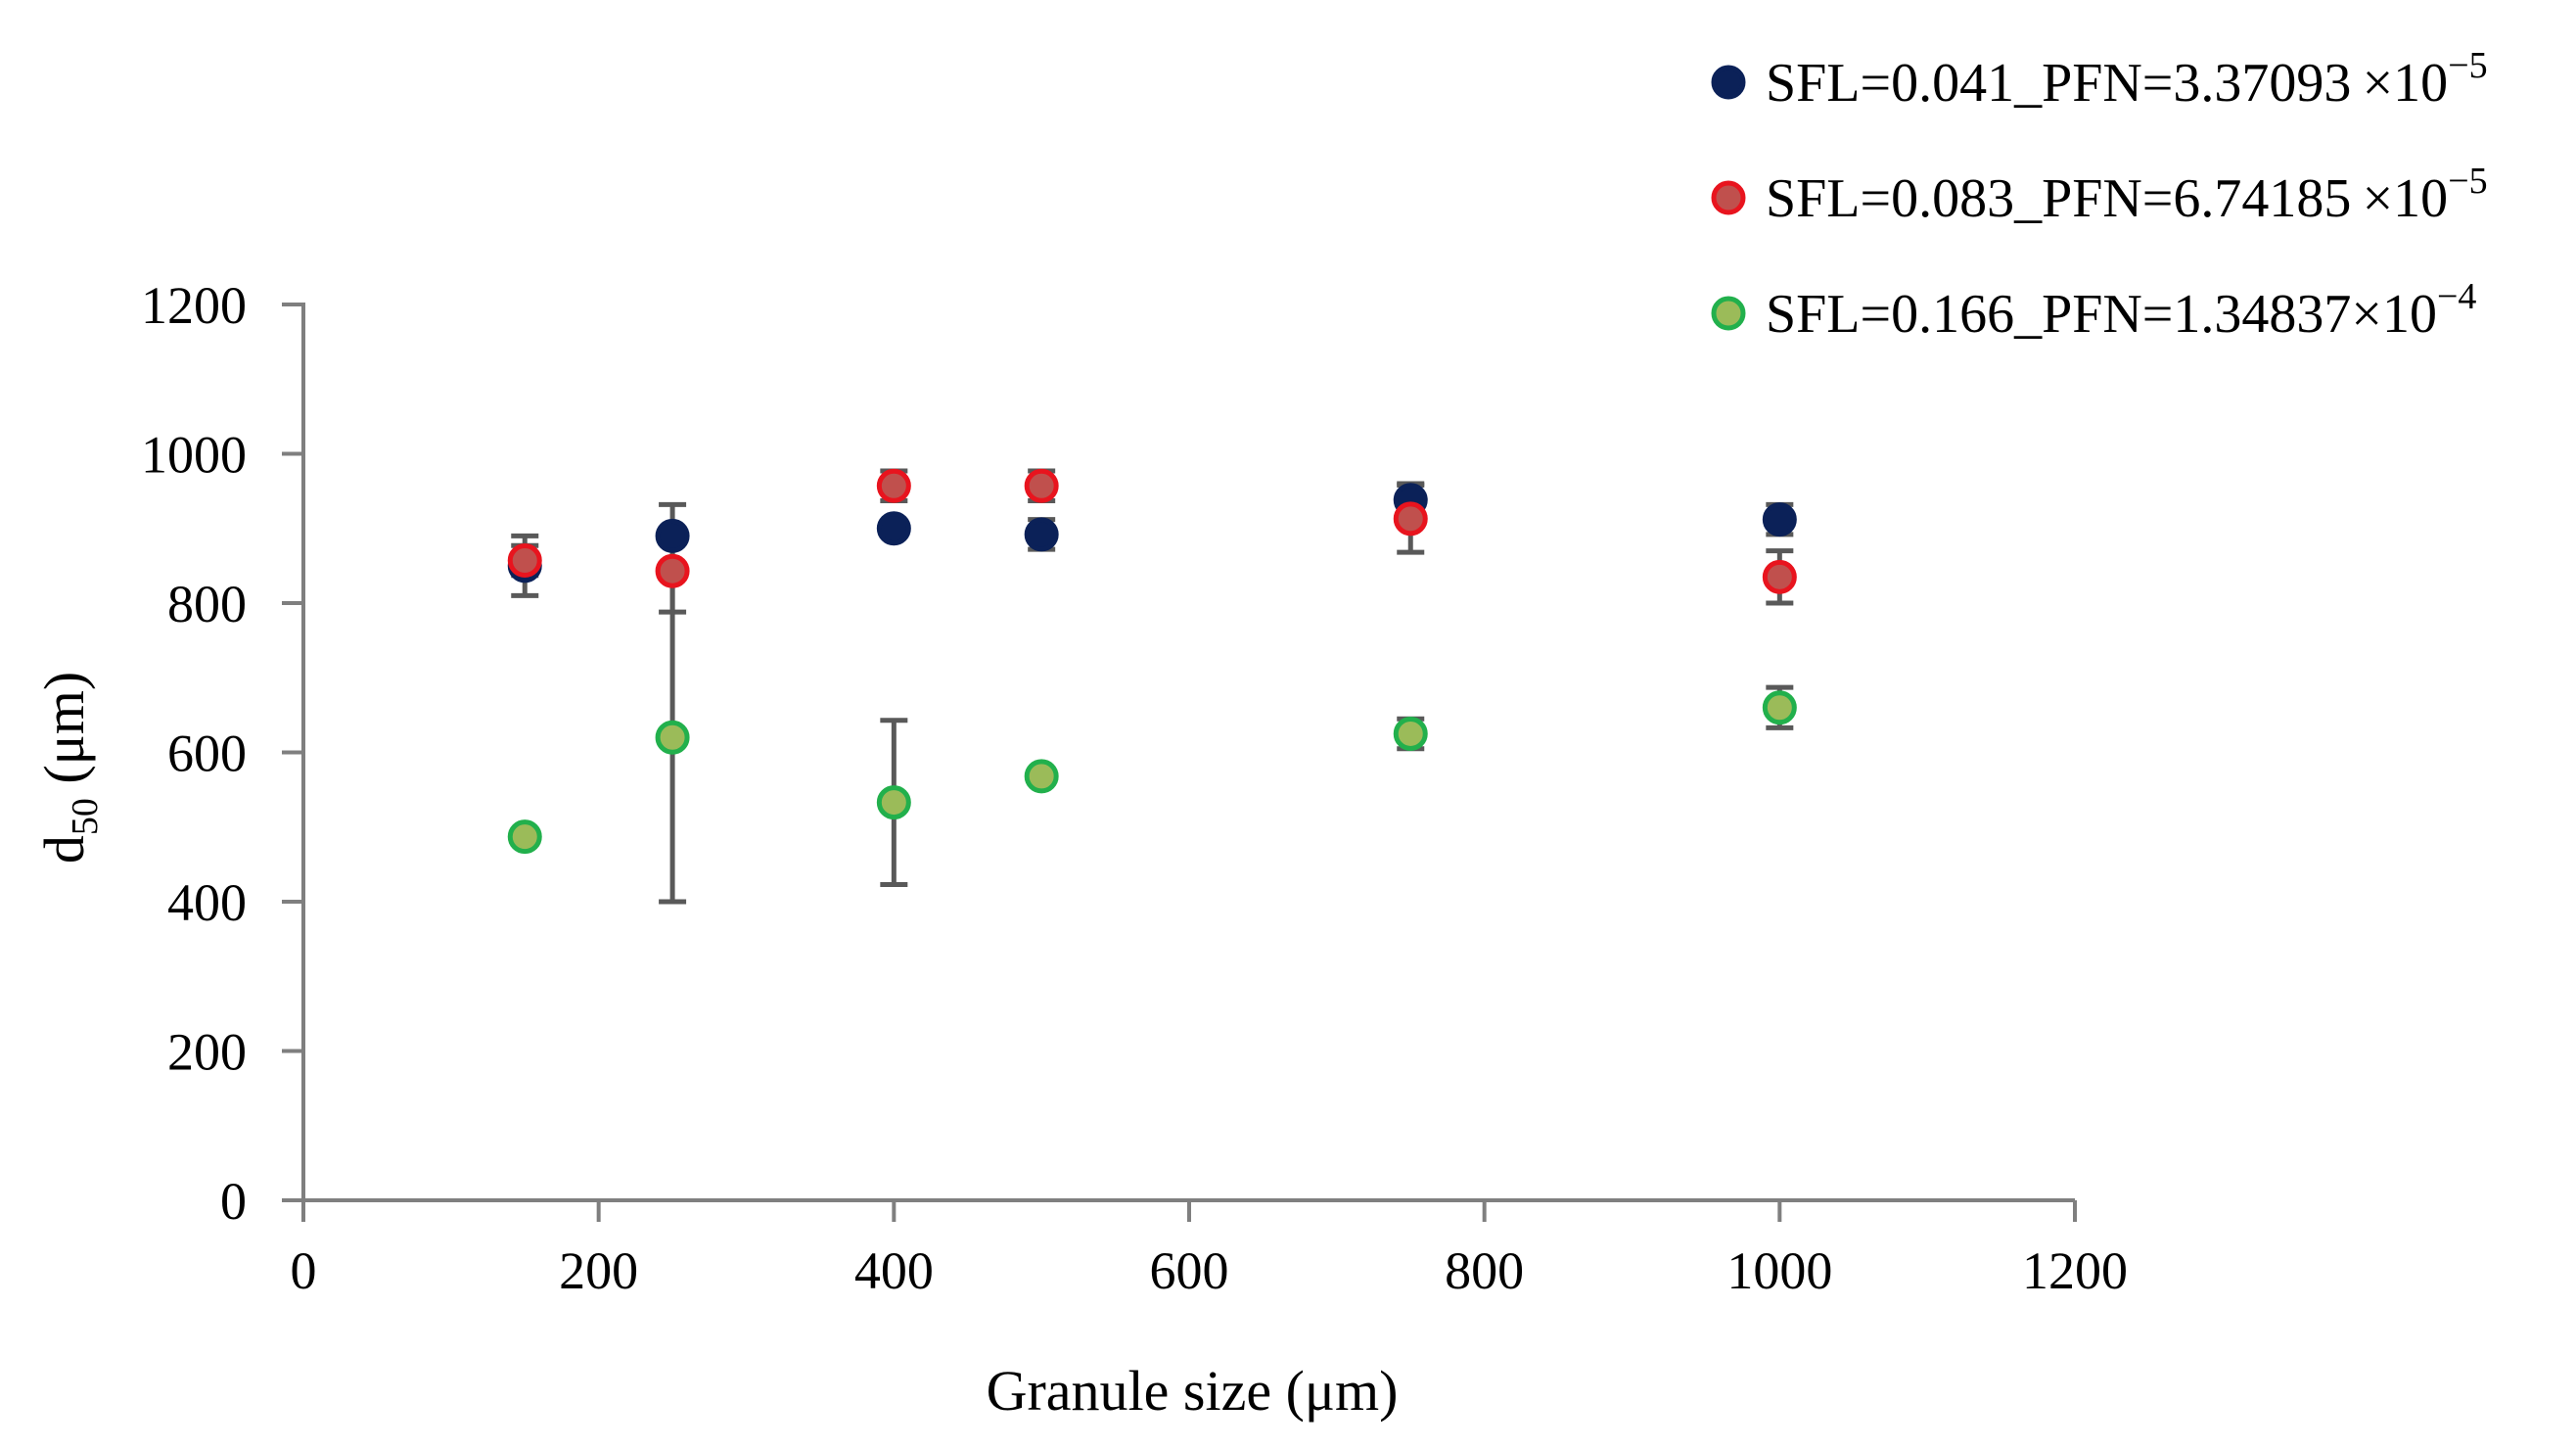 The height and width of the screenshot is (1448, 2576). Describe the element at coordinates (894, 1270) in the screenshot. I see `x-tick-label: 400` at that location.